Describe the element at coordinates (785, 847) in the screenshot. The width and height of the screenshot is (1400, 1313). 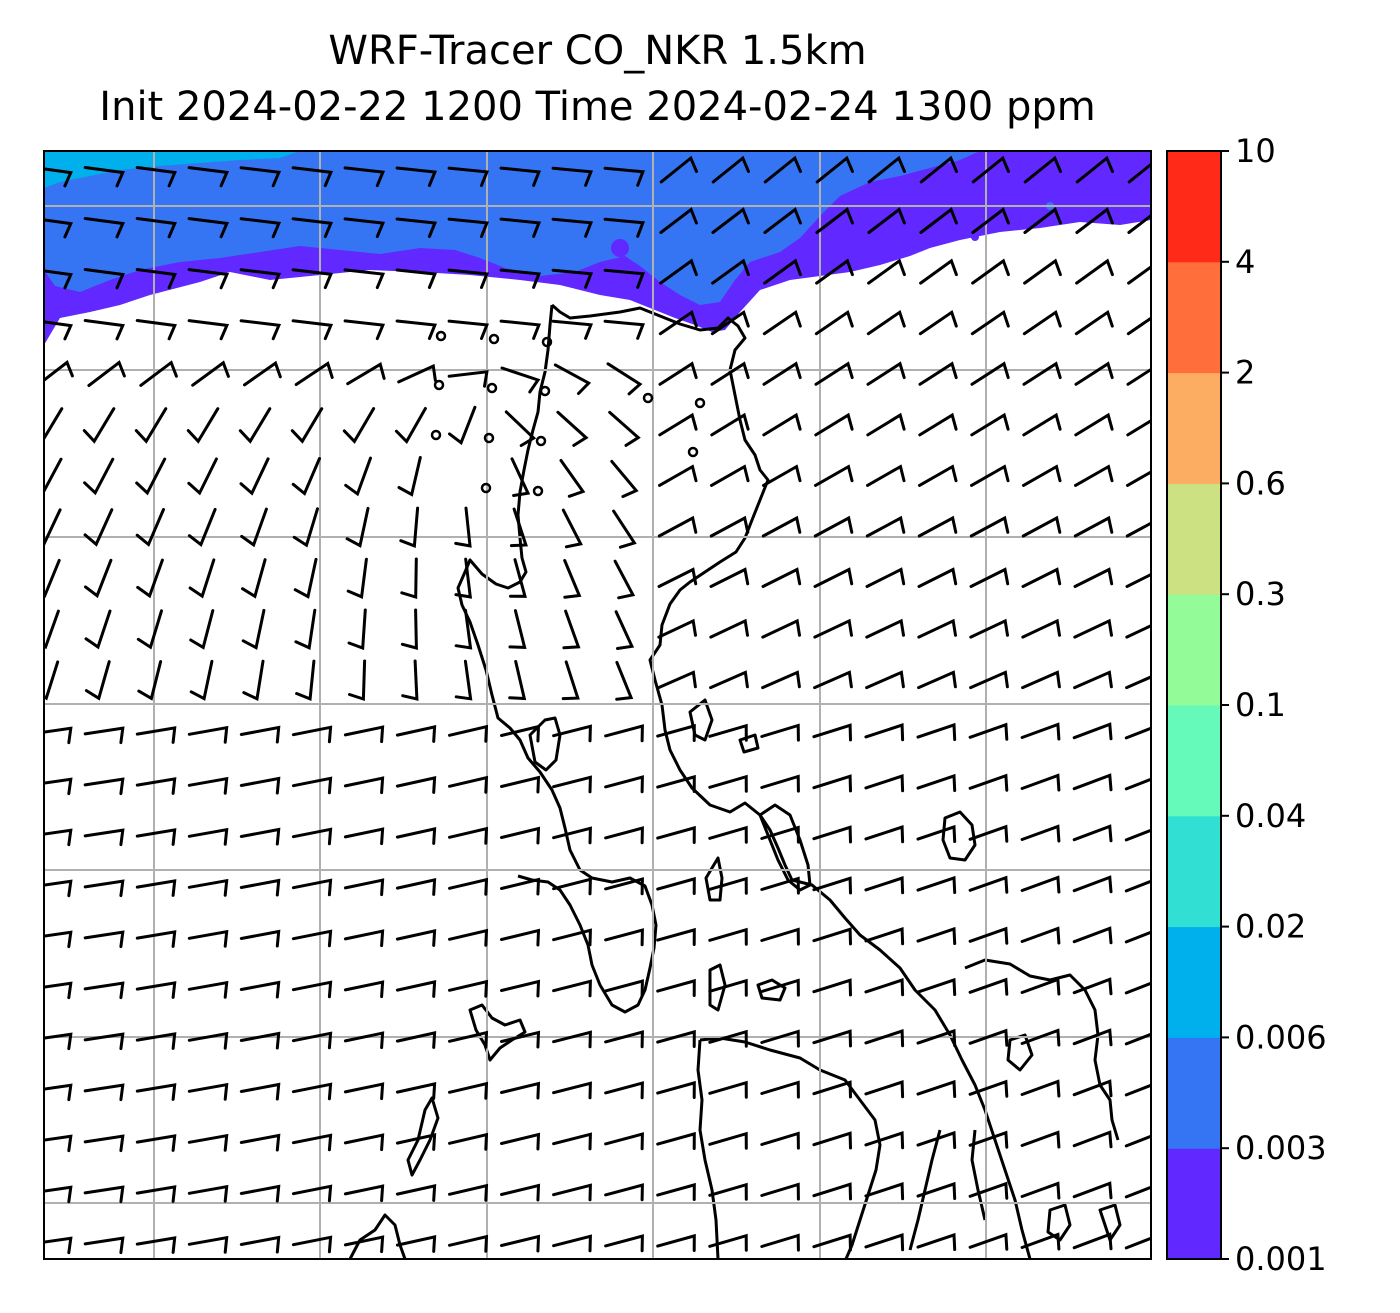
I see `coastline-island-east` at that location.